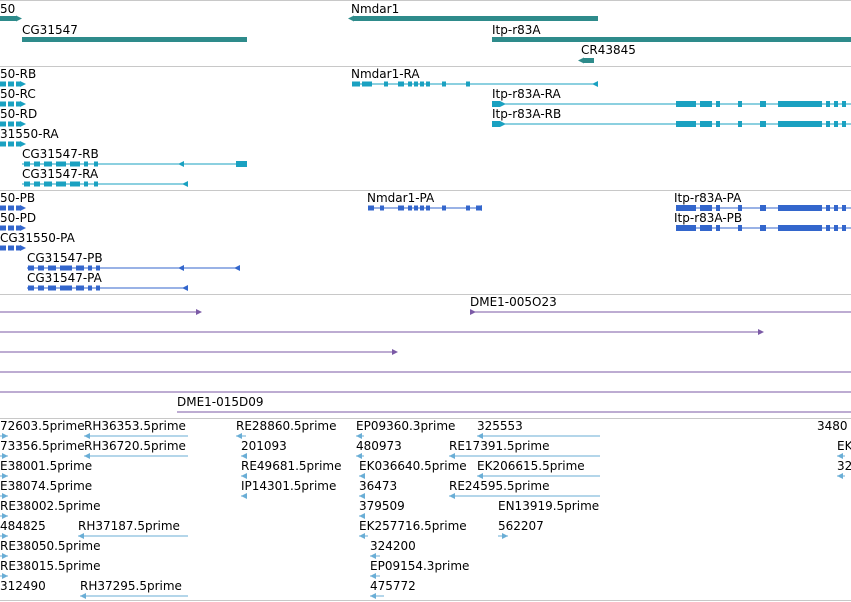 This screenshot has height=602, width=851. Describe the element at coordinates (375, 9) in the screenshot. I see `gene-label: Nmdar1` at that location.